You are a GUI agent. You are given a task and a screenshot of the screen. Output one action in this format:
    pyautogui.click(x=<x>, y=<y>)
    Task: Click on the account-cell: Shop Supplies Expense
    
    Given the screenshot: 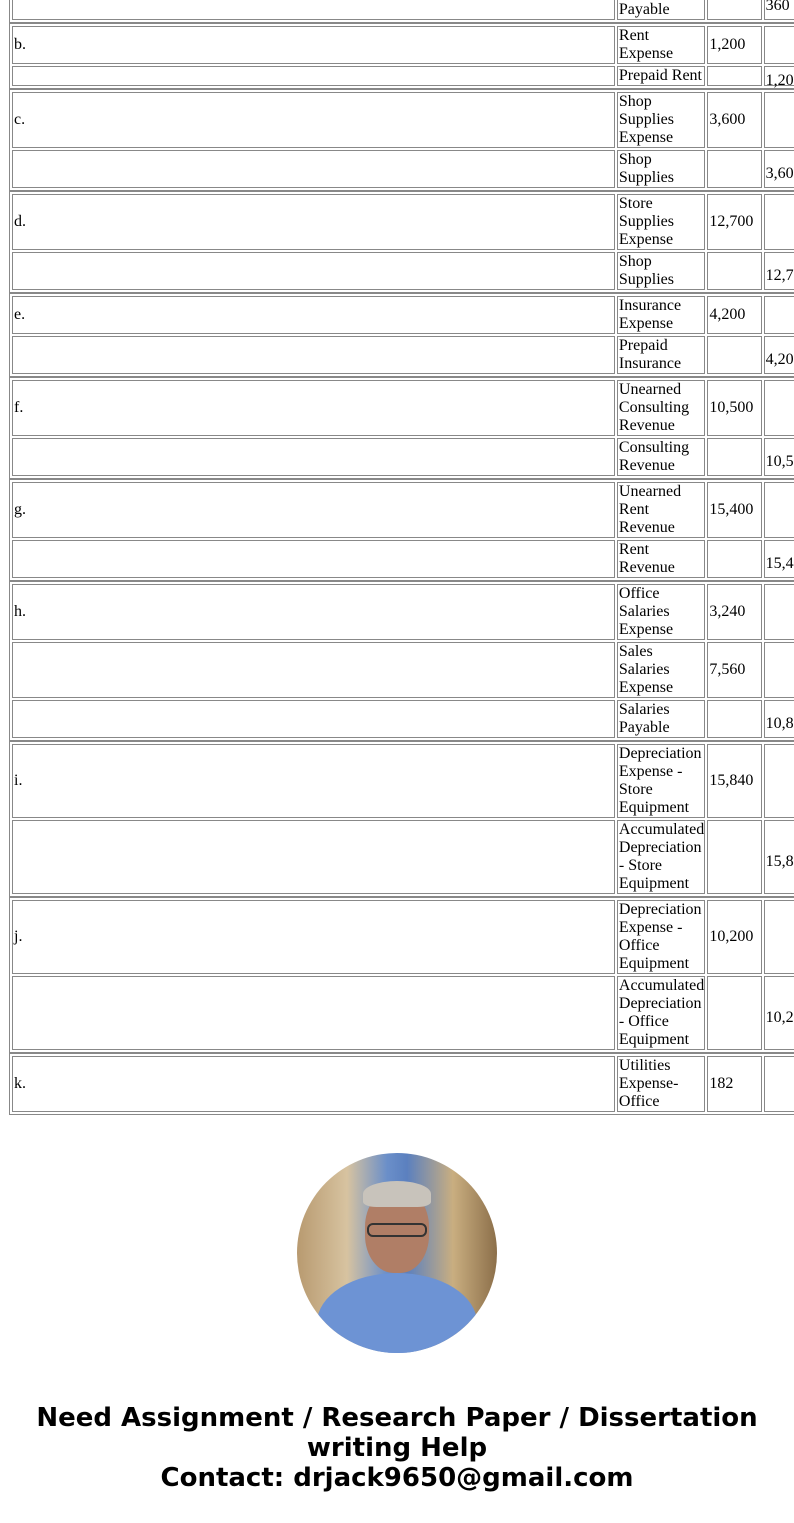 What is the action you would take?
    pyautogui.click(x=661, y=120)
    